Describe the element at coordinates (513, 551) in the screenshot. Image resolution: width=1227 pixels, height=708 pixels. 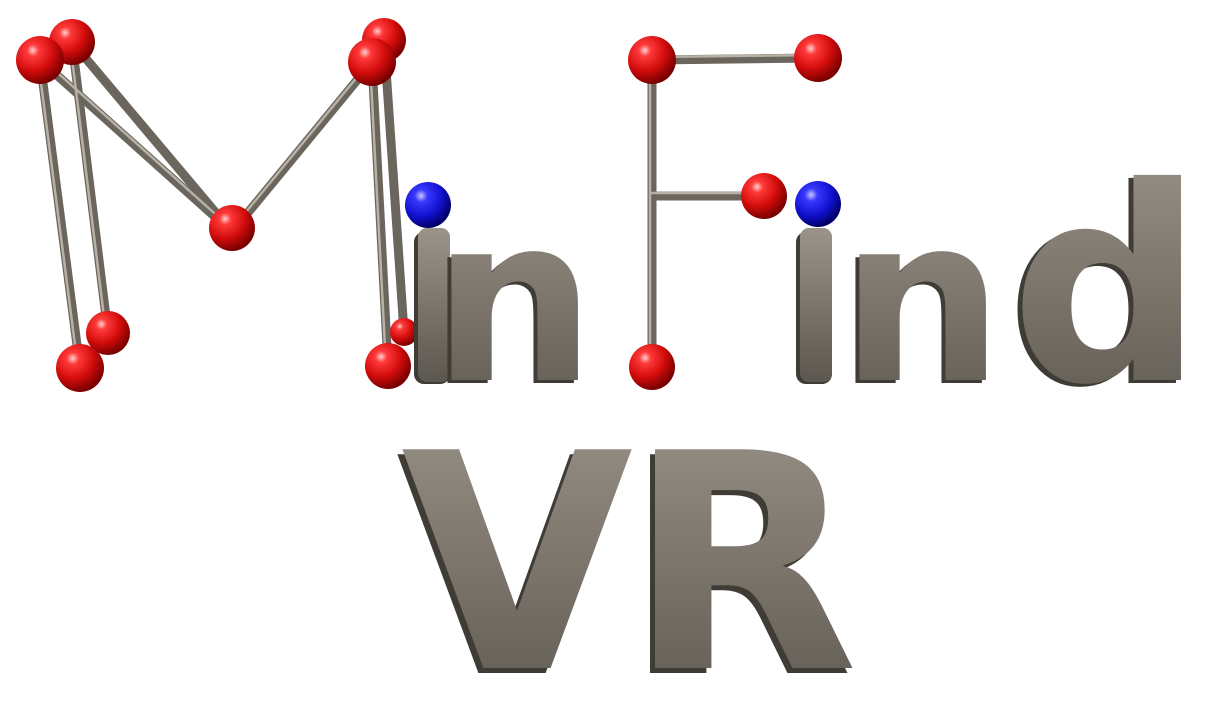
I see `v-glyph-shadow: V` at that location.